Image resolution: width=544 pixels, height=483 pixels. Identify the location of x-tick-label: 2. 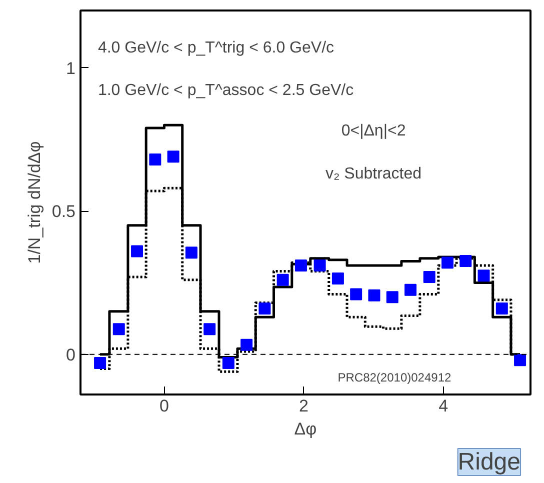
(303, 406).